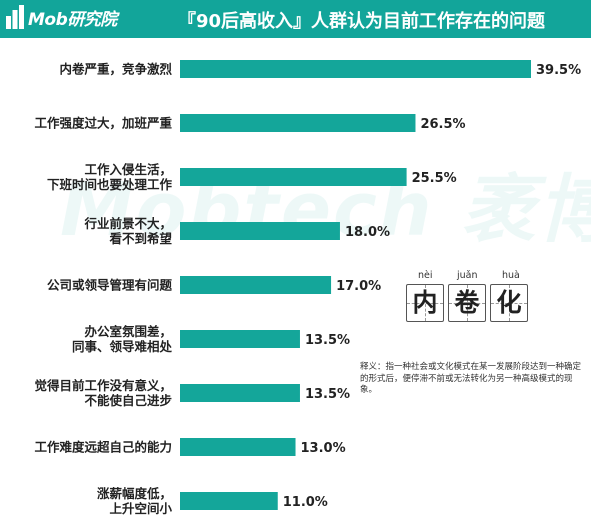  I want to click on value-label-3: 25.5%, so click(434, 178).